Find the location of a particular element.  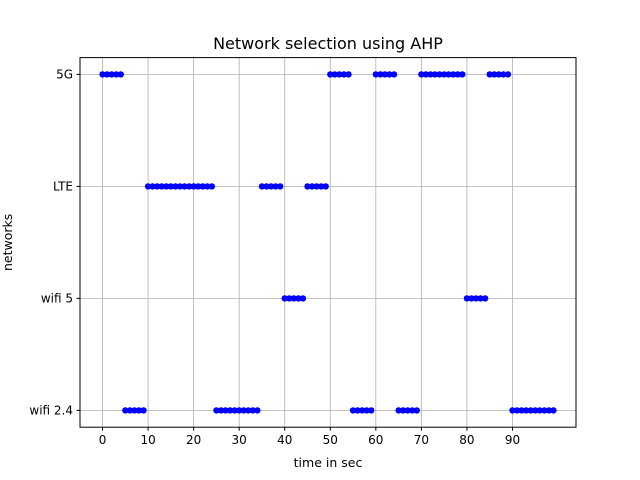

y-axis-ticks: 5G LTE wifi 5 wifi 2.4 is located at coordinates (54, 243).